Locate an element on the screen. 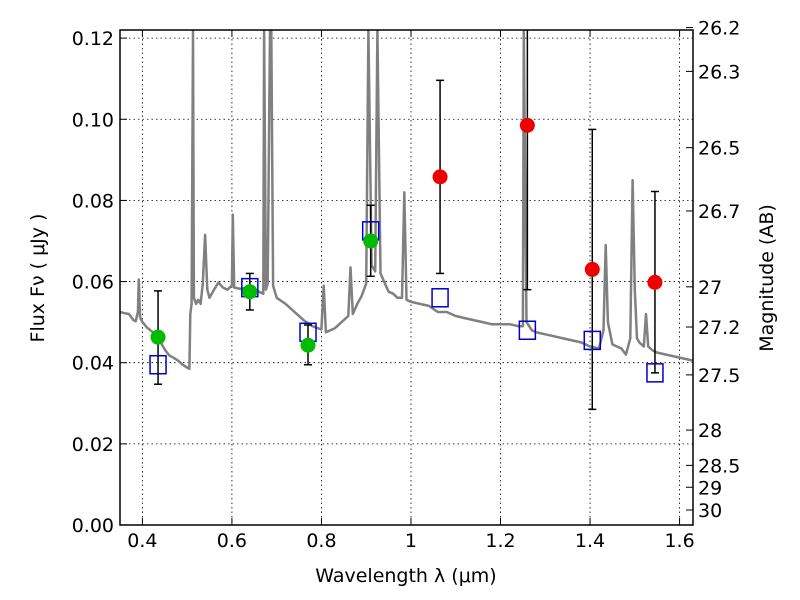 This screenshot has height=600, width=800. right-tick-label: 27.2 is located at coordinates (719, 328).